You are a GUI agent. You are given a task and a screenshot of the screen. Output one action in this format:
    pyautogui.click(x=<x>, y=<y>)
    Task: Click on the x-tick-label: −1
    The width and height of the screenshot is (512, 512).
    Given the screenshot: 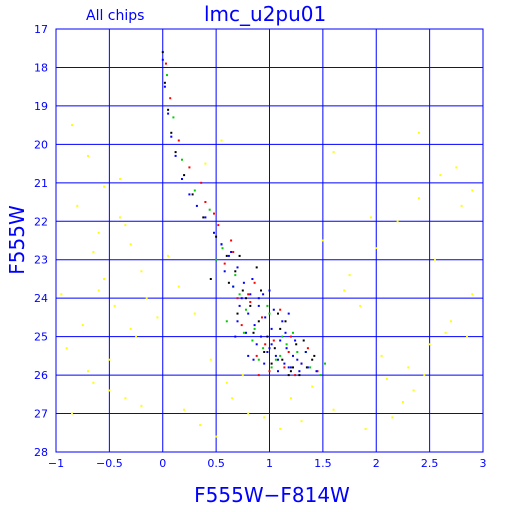 What is the action you would take?
    pyautogui.click(x=56, y=463)
    